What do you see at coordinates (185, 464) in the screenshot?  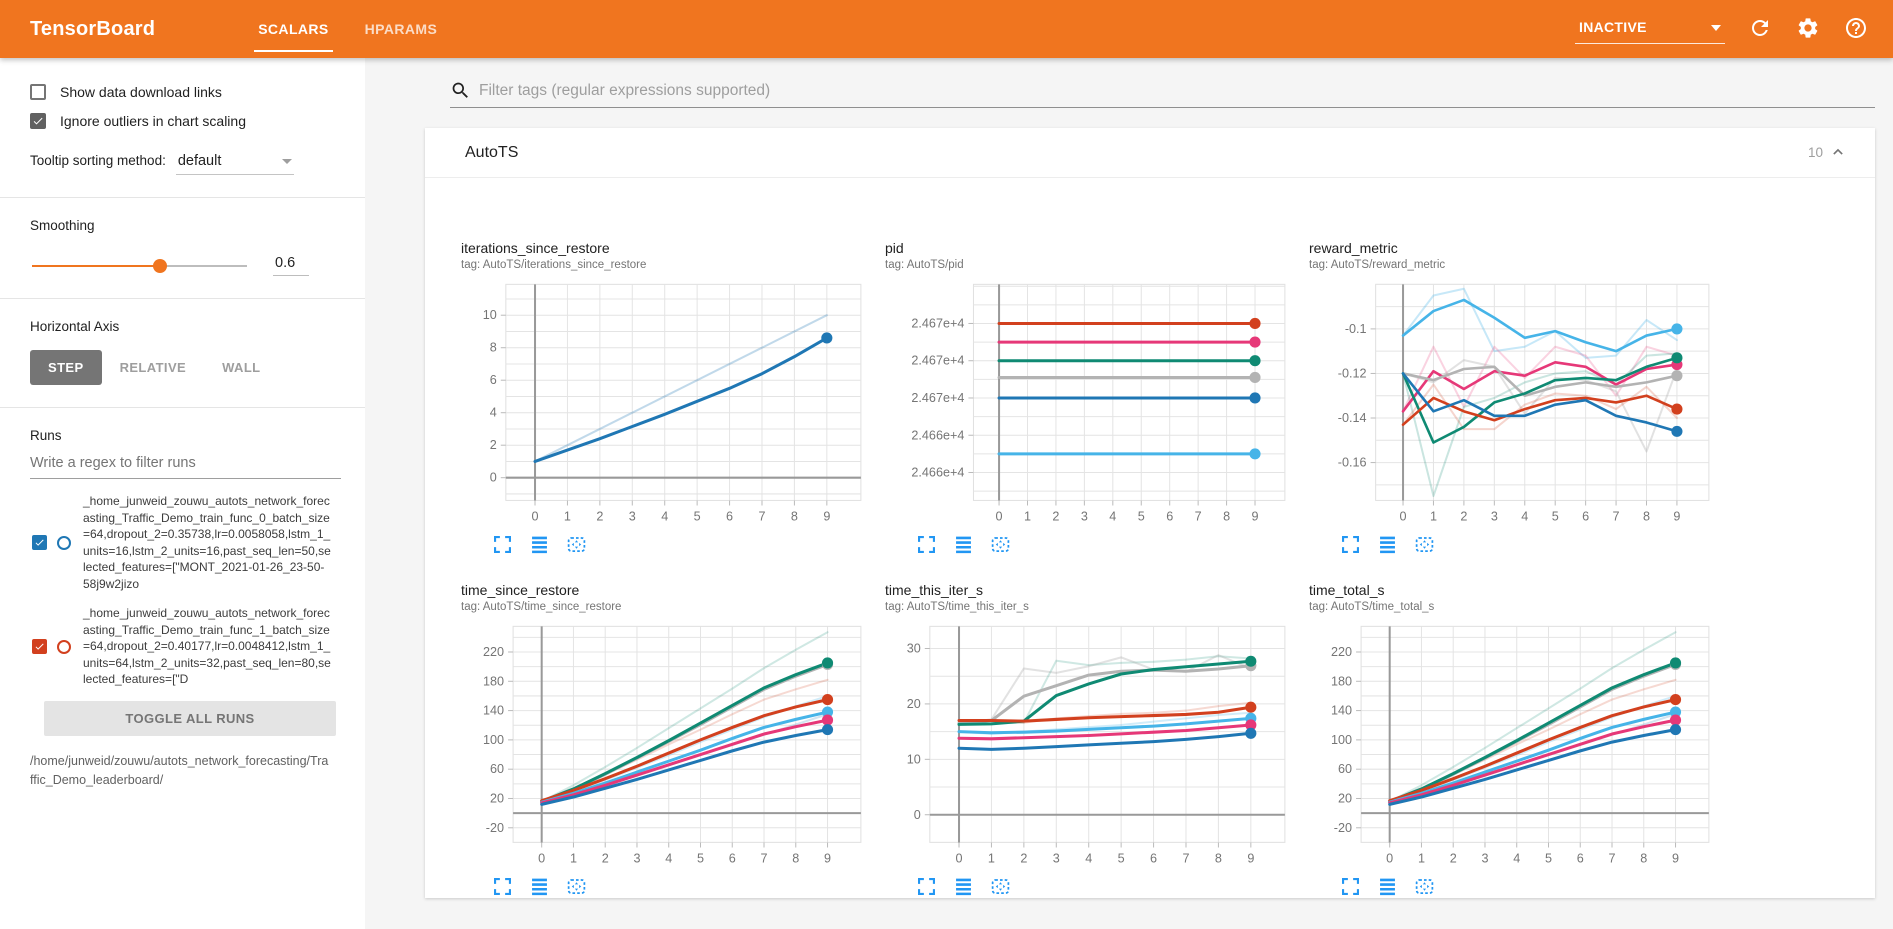 I see `runs-filter-input` at bounding box center [185, 464].